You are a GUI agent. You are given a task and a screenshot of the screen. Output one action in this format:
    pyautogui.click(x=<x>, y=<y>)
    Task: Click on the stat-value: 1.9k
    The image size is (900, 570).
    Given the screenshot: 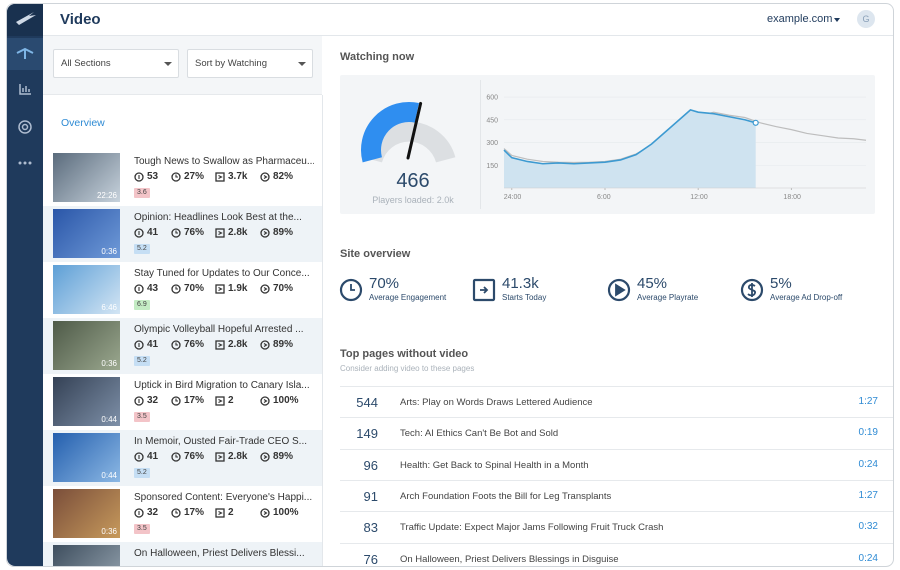 What is the action you would take?
    pyautogui.click(x=238, y=288)
    